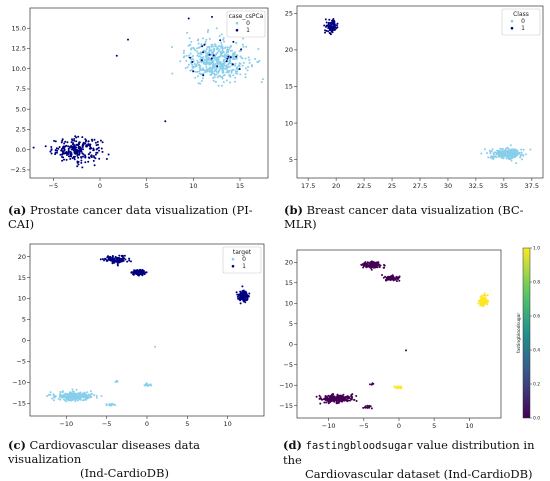 The image size is (550, 481). Describe the element at coordinates (107, 424) in the screenshot. I see `x-tick-label: −5` at that location.